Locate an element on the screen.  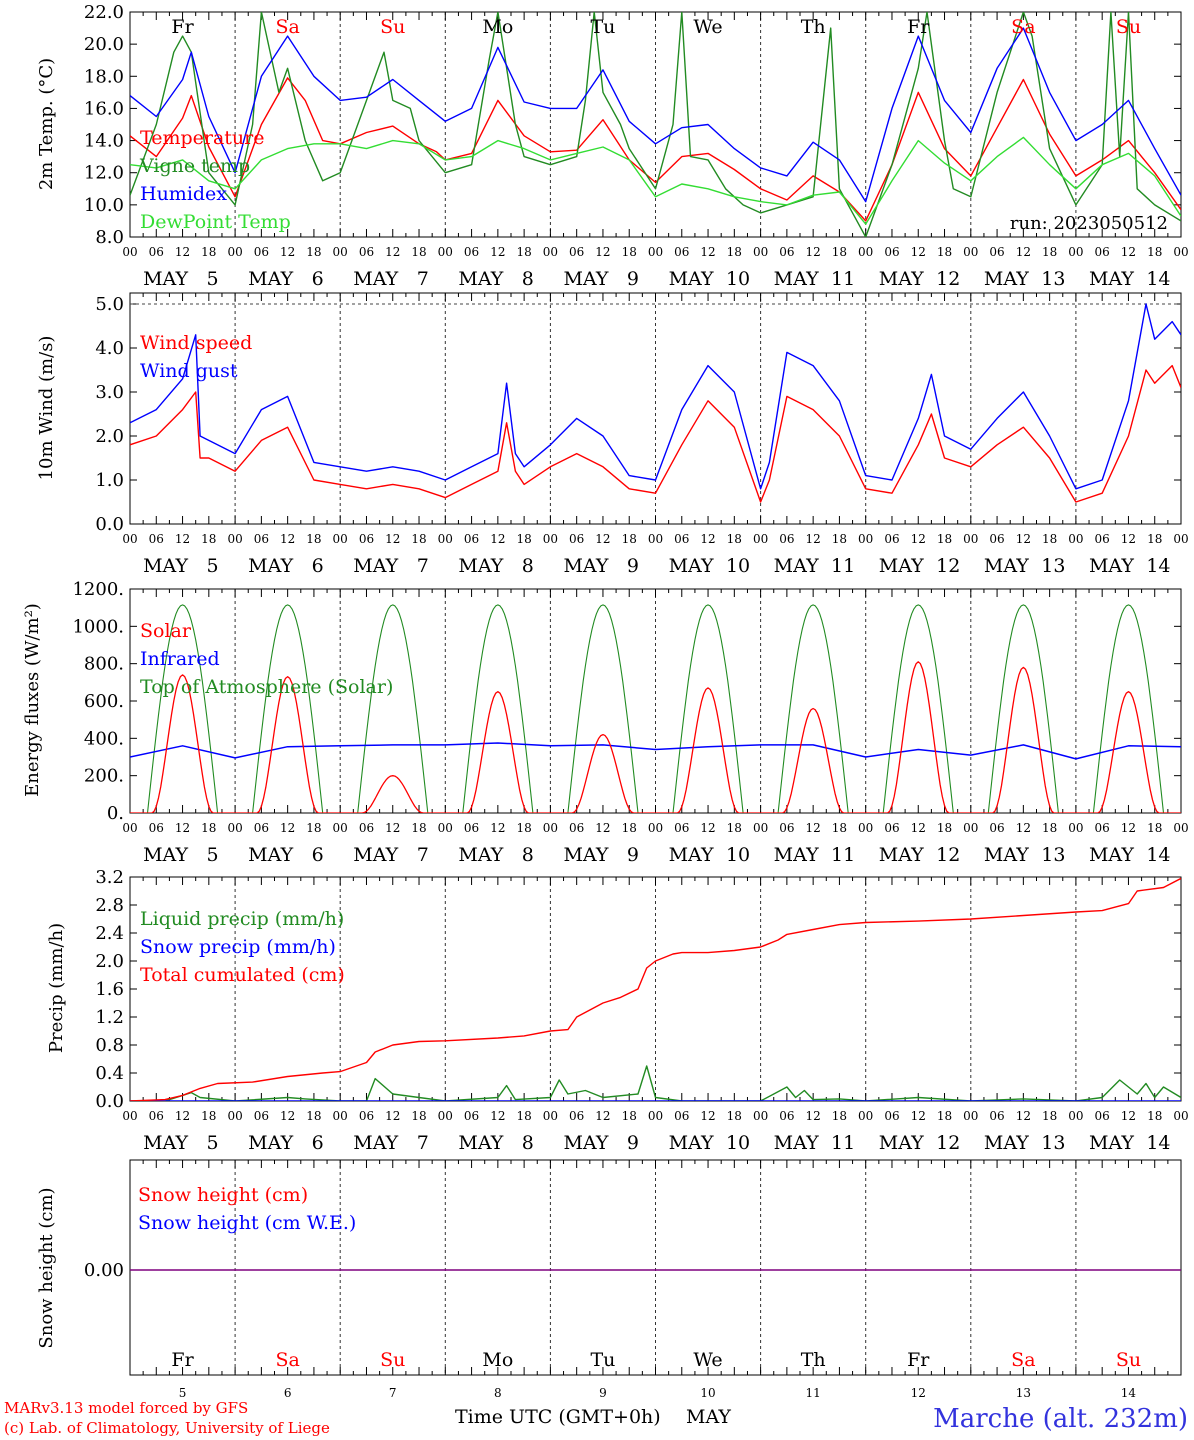
legend-entry: DewPoint Temp is located at coordinates (215, 222).